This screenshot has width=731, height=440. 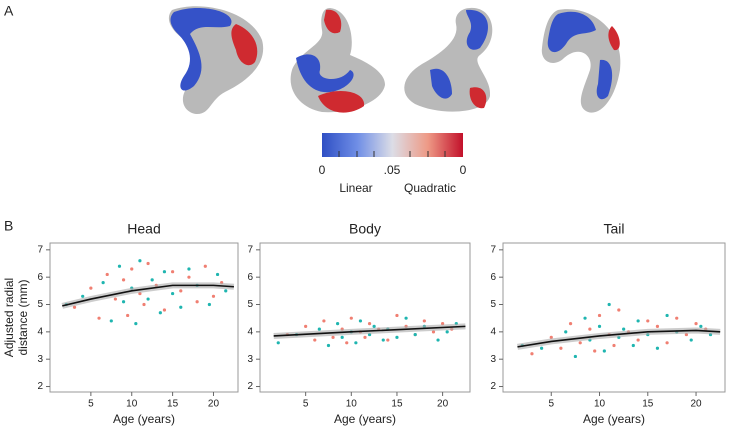 What do you see at coordinates (365, 317) in the screenshot?
I see `plot-frame` at bounding box center [365, 317].